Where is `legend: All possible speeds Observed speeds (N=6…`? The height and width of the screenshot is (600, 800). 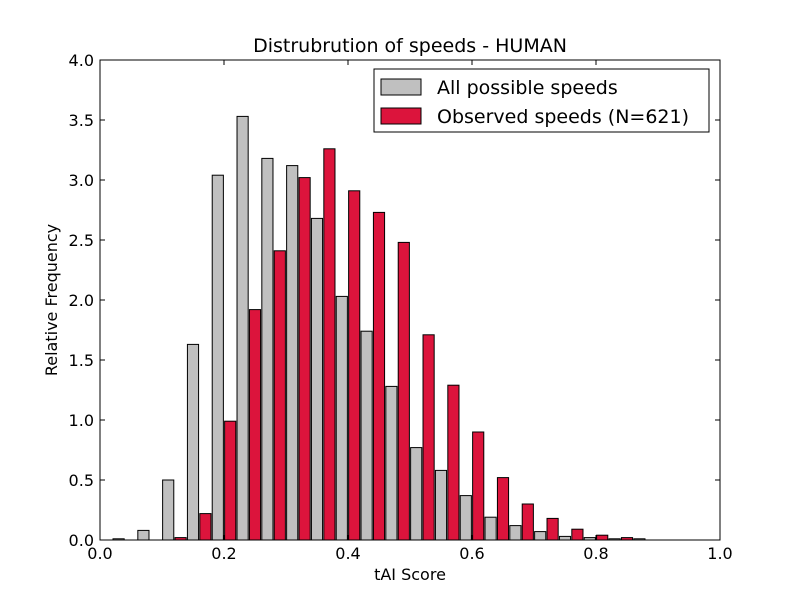 legend: All possible speeds Observed speeds (N=6… is located at coordinates (541, 100).